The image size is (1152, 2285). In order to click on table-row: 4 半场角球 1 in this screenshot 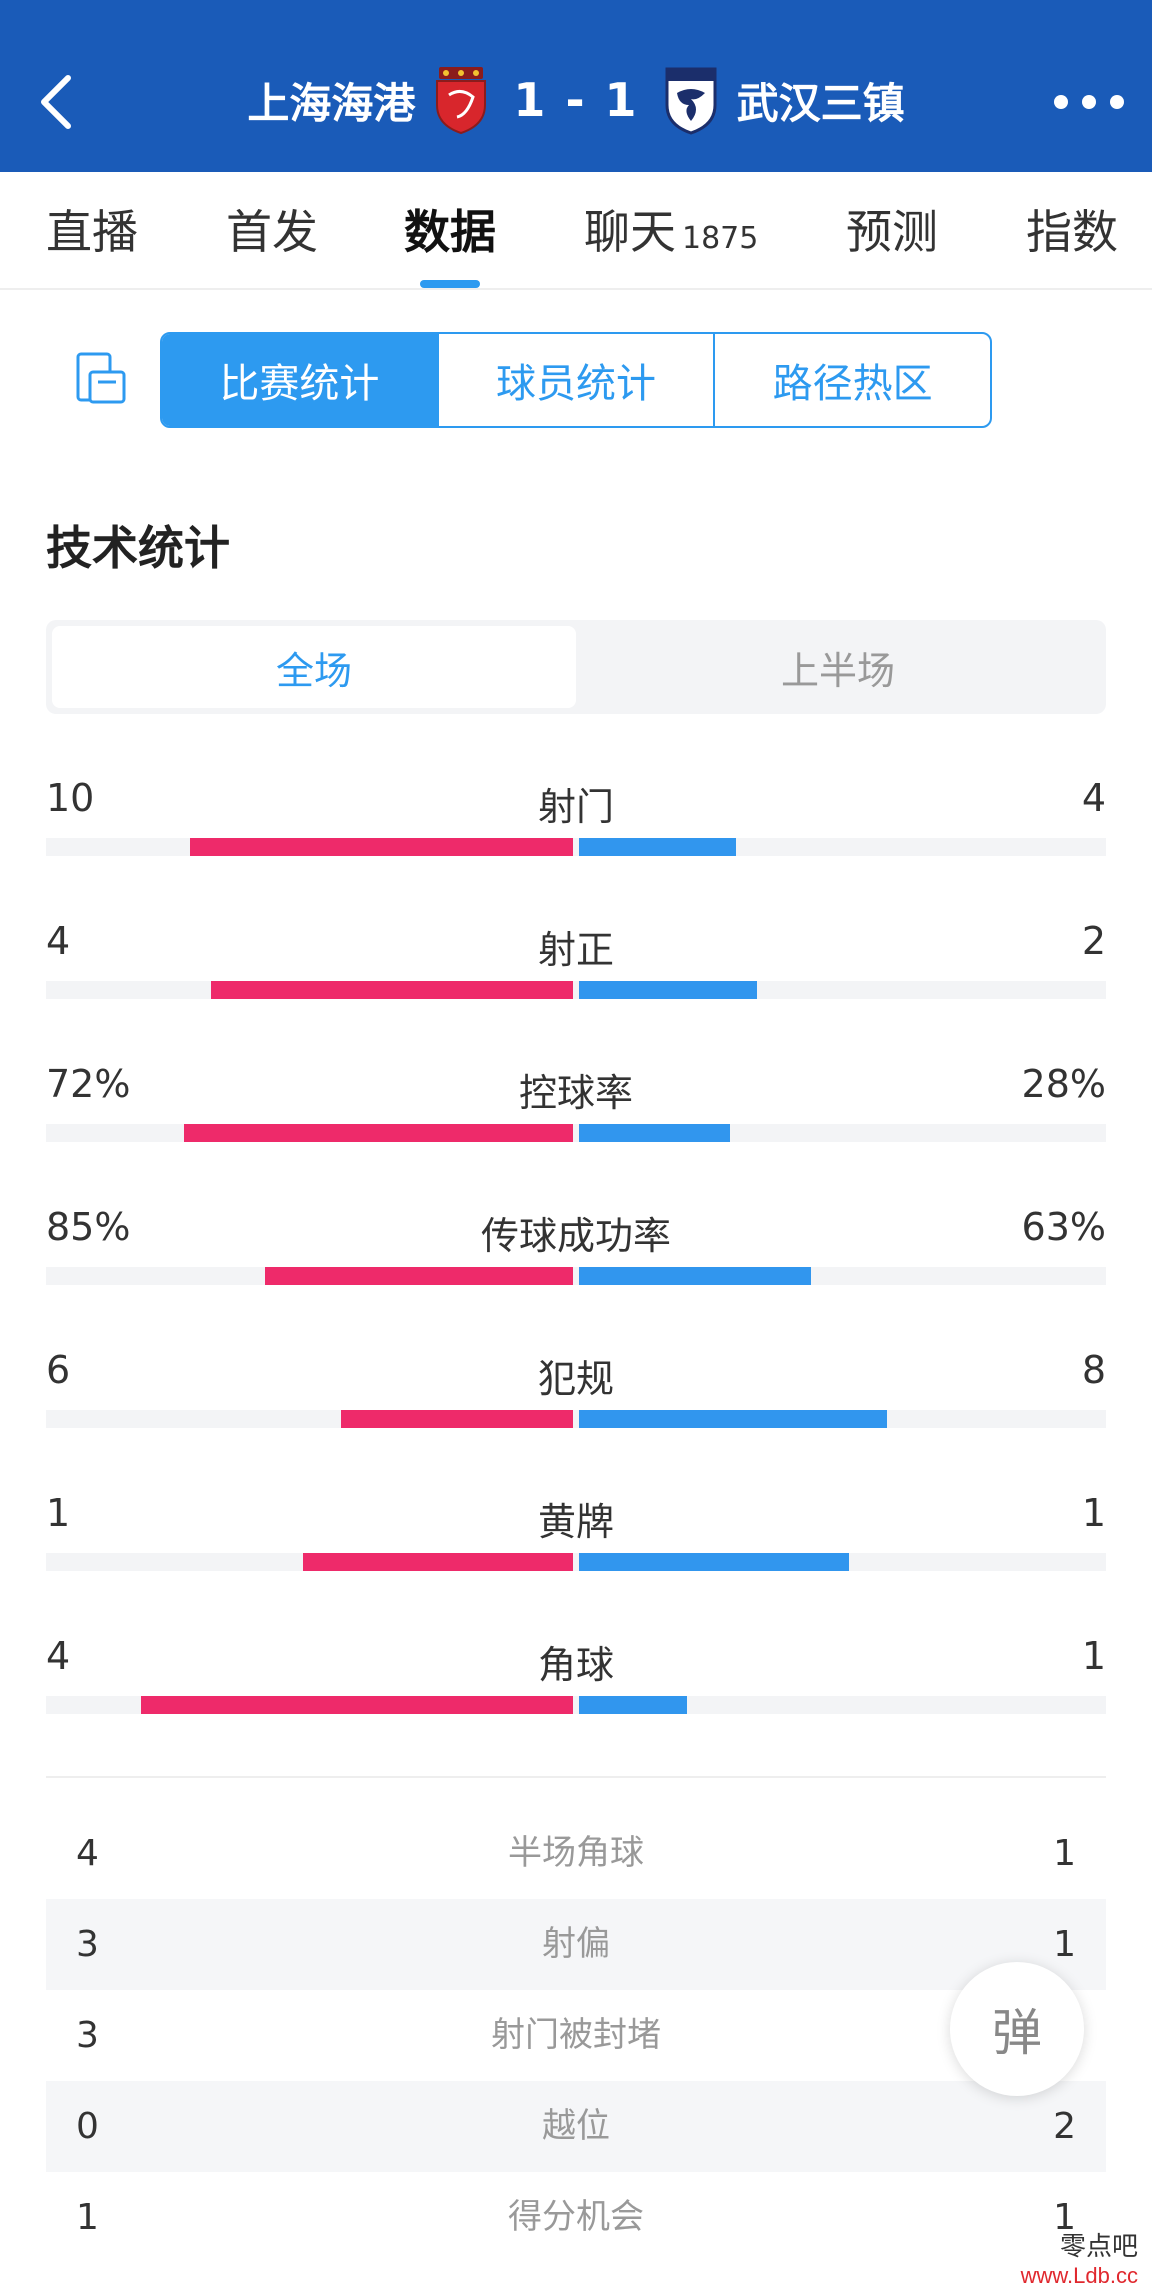, I will do `click(576, 1853)`.